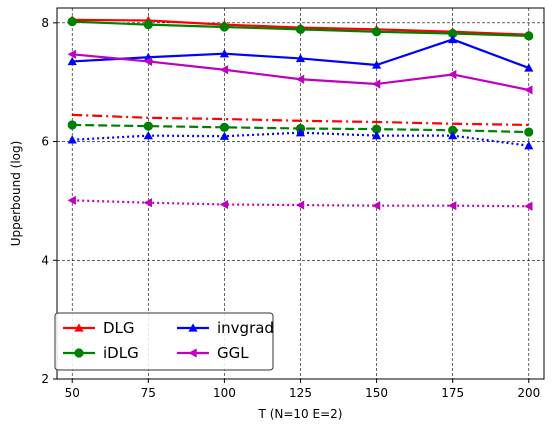 This screenshot has height=432, width=554. What do you see at coordinates (245, 328) in the screenshot?
I see `legend-label: invgrad` at bounding box center [245, 328].